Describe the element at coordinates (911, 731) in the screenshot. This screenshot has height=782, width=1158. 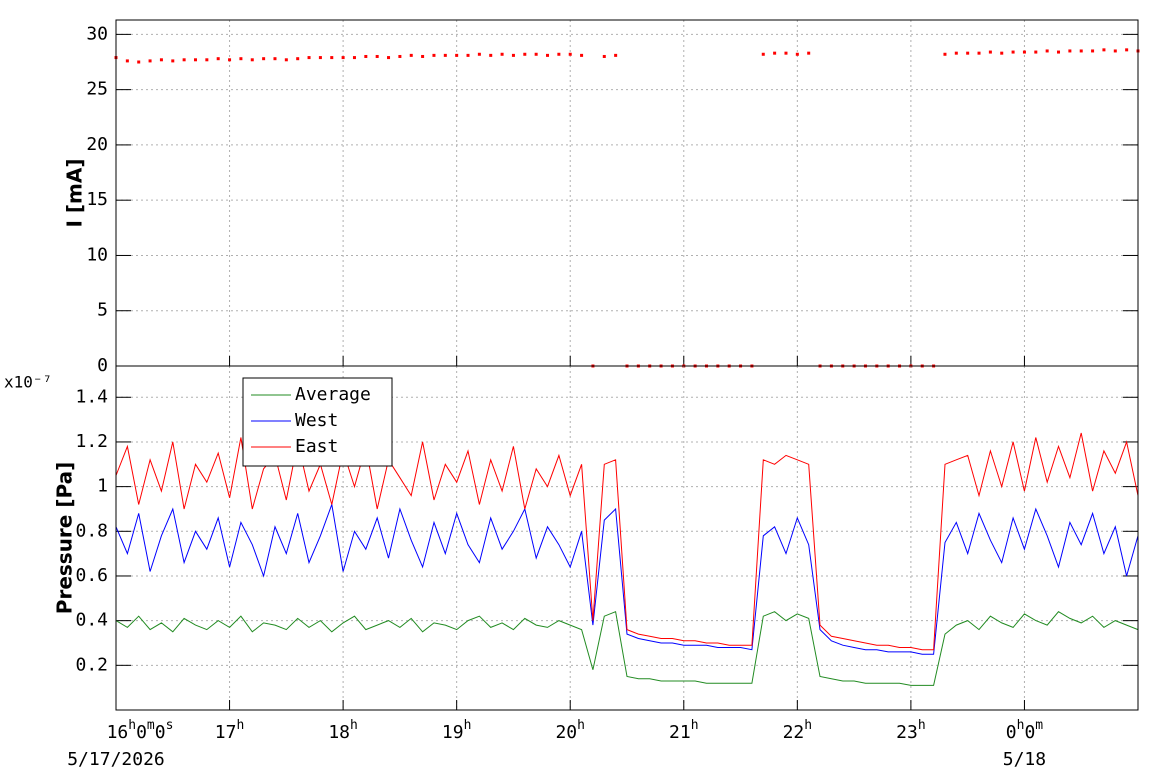
I see `x-tick-label: 23h` at that location.